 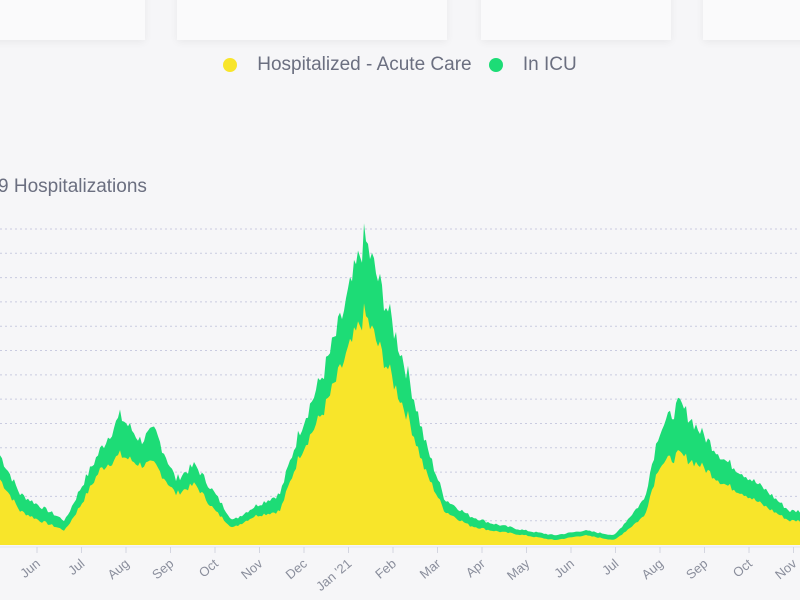 What do you see at coordinates (476, 567) in the screenshot?
I see `x-tick-label: Apr` at bounding box center [476, 567].